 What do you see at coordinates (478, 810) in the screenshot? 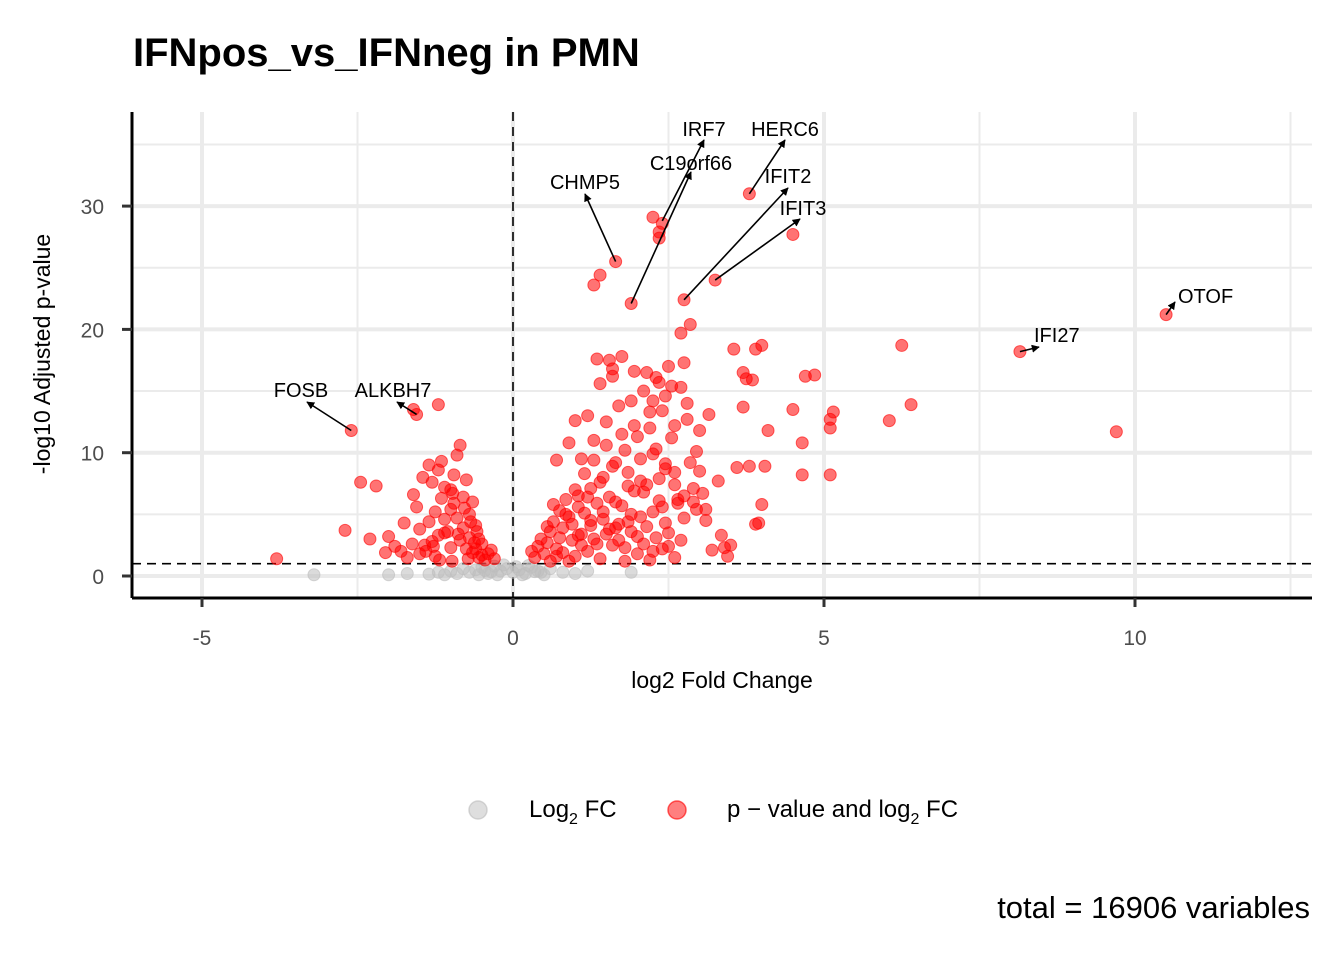
I see `legend-key-swatch` at bounding box center [478, 810].